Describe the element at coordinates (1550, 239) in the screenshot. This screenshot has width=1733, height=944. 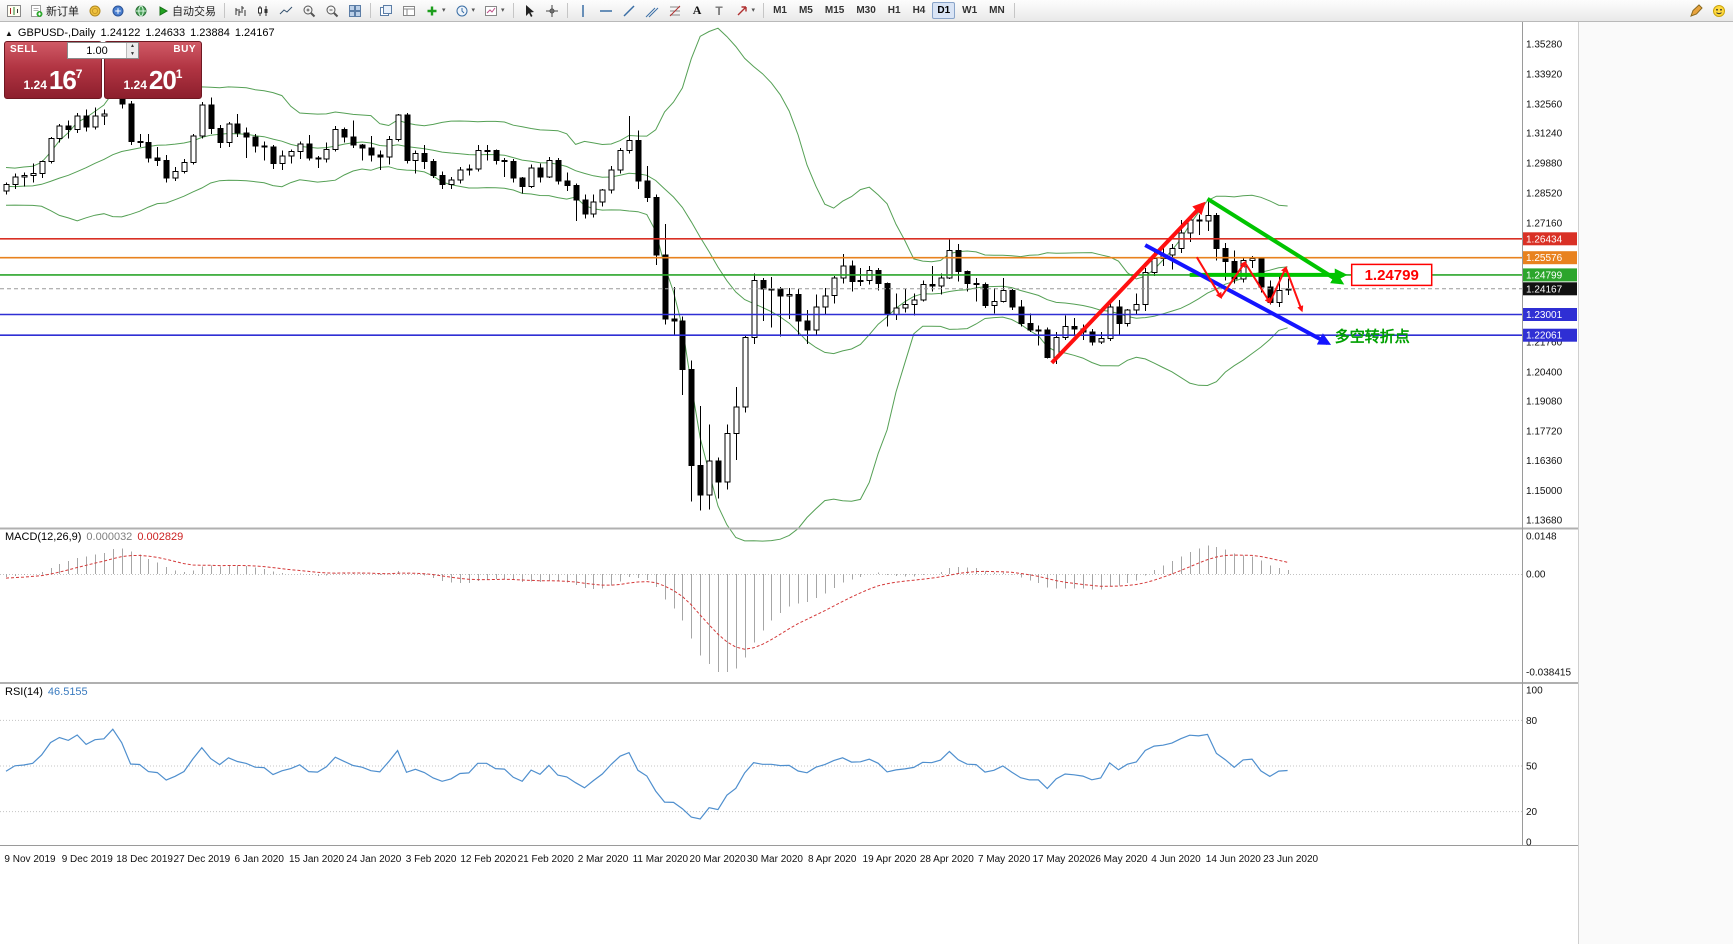
I see `price-tag-1.26434` at that location.